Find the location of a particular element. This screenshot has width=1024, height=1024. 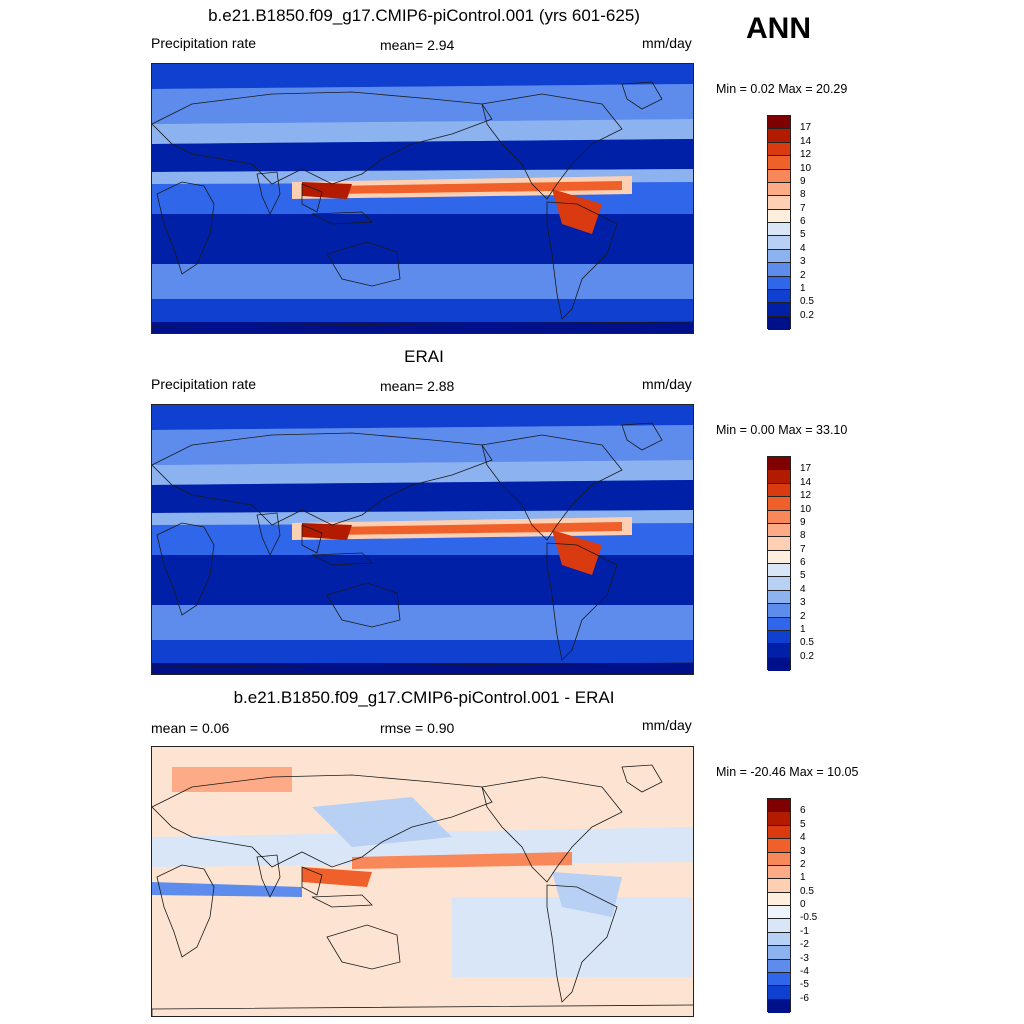

colorbar-tick-label: -4 is located at coordinates (804, 971).